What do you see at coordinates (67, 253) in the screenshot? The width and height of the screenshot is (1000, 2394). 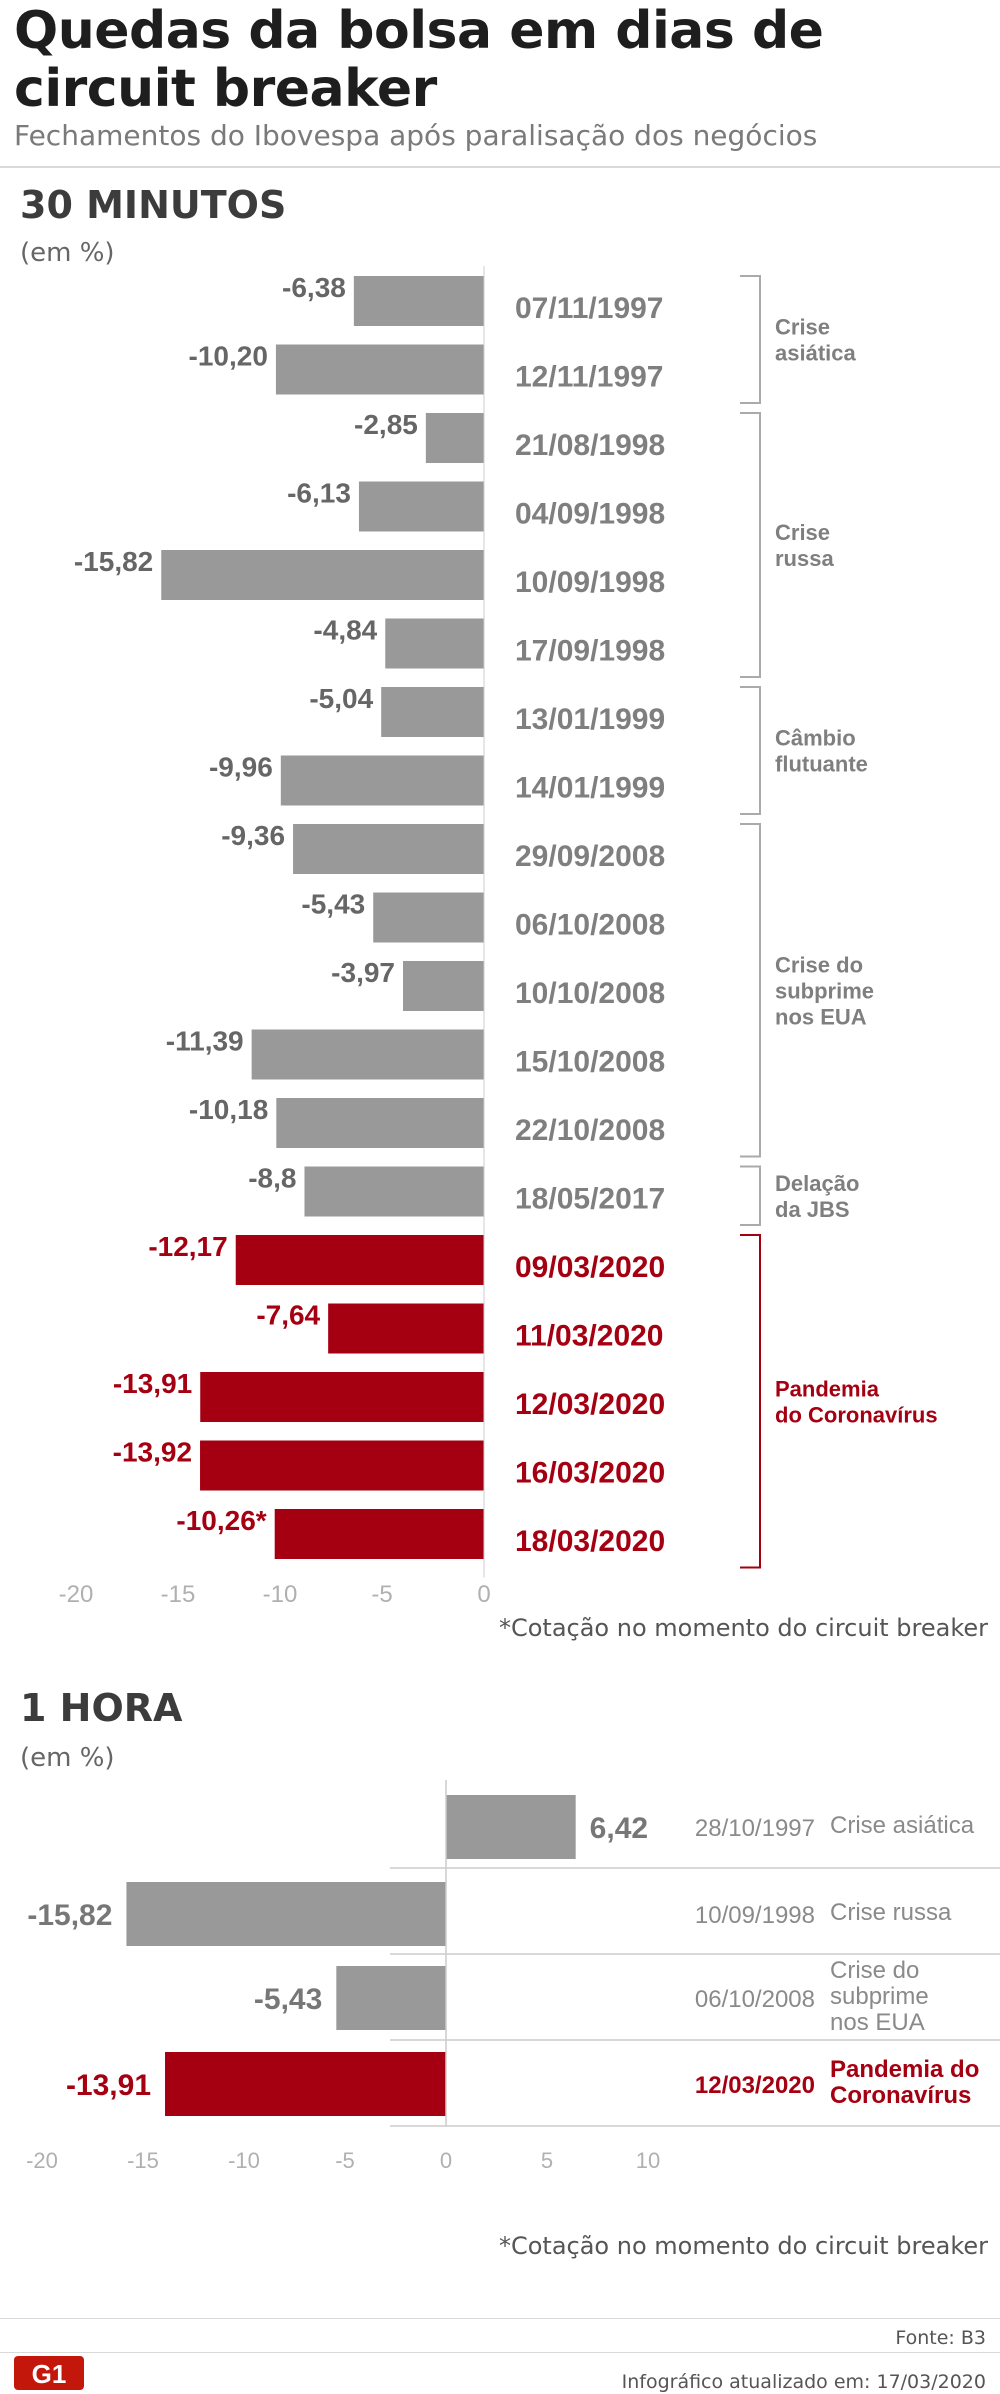 I see `chart1-unit-label: (em %)` at bounding box center [67, 253].